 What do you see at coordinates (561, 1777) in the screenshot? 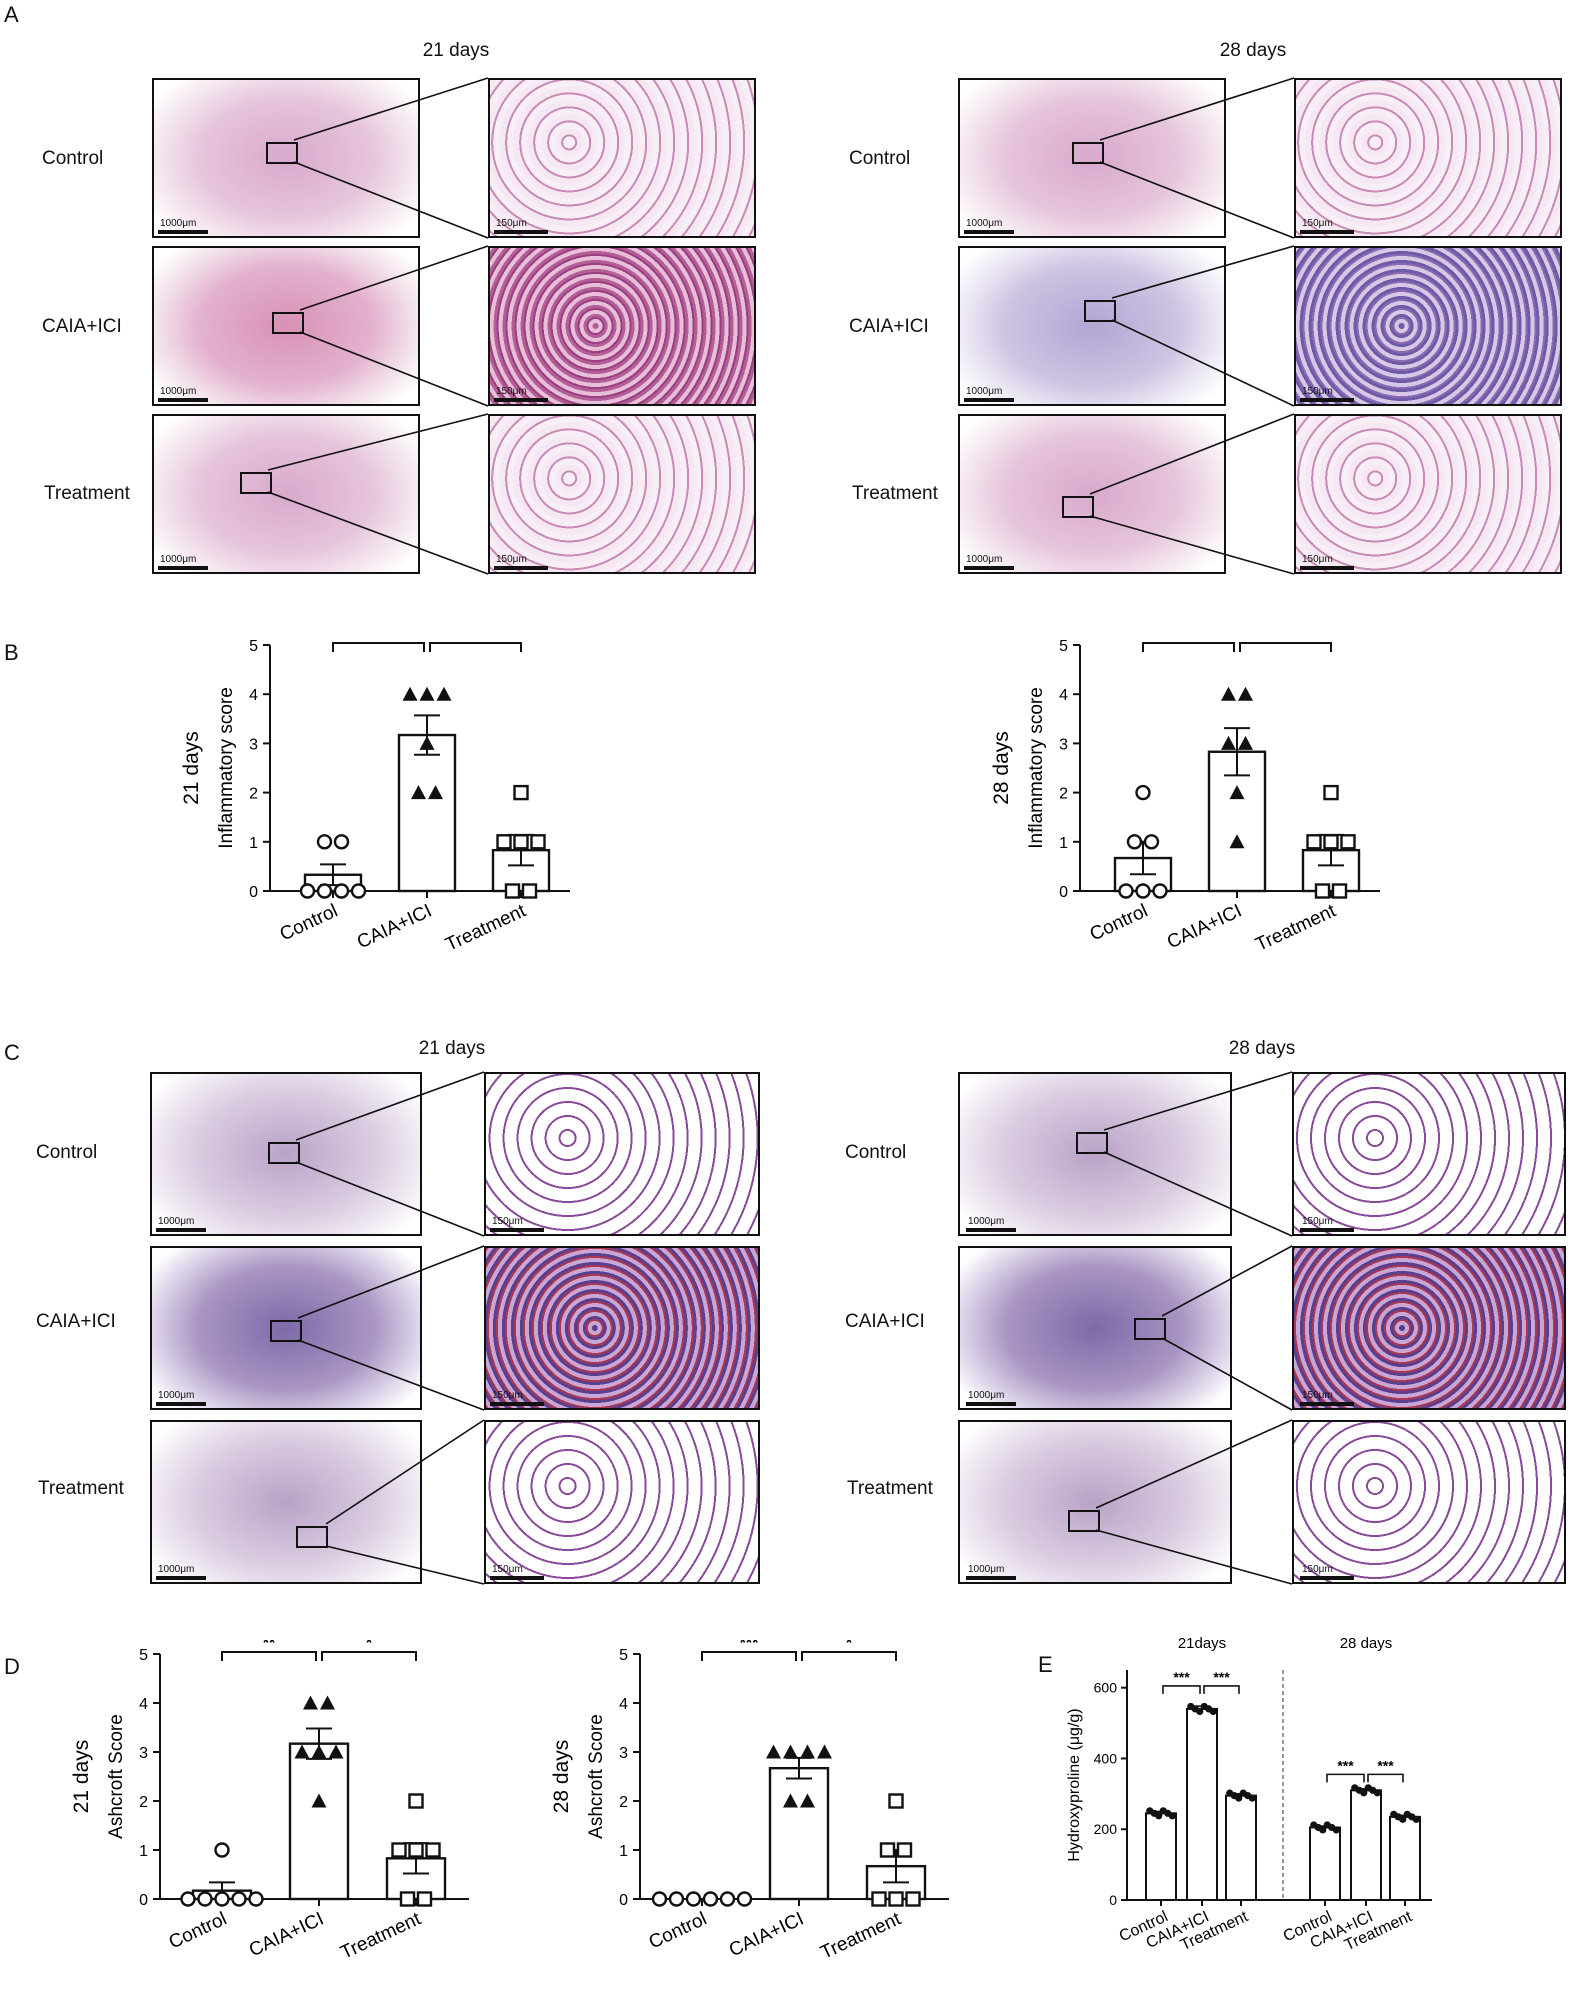
I see `row-label: 28 days` at bounding box center [561, 1777].